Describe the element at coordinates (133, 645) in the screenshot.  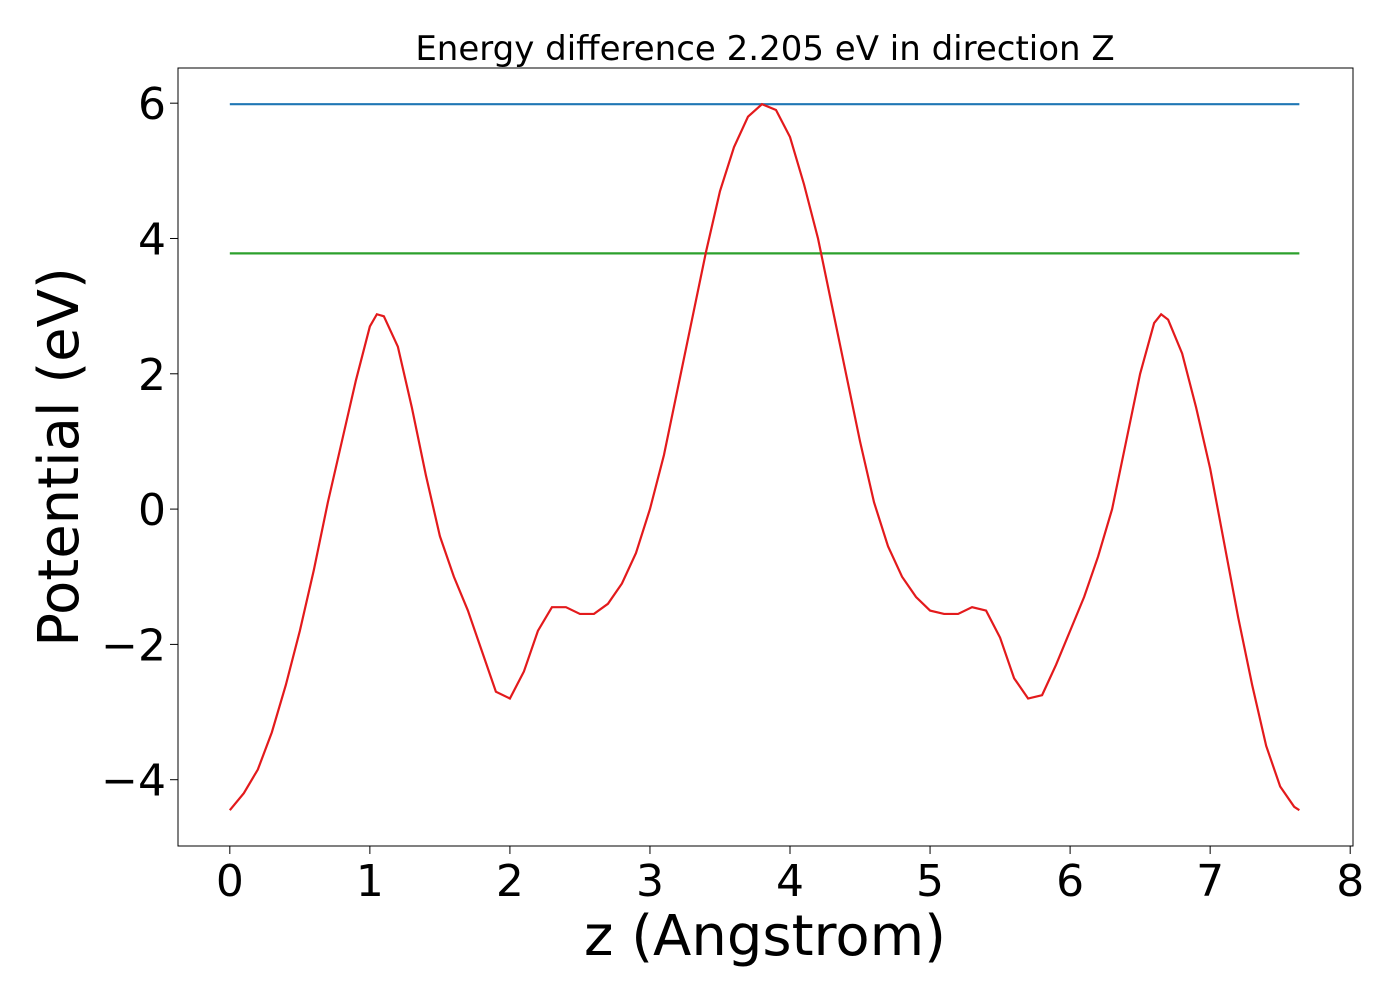
I see `y-tick-label: −2` at that location.